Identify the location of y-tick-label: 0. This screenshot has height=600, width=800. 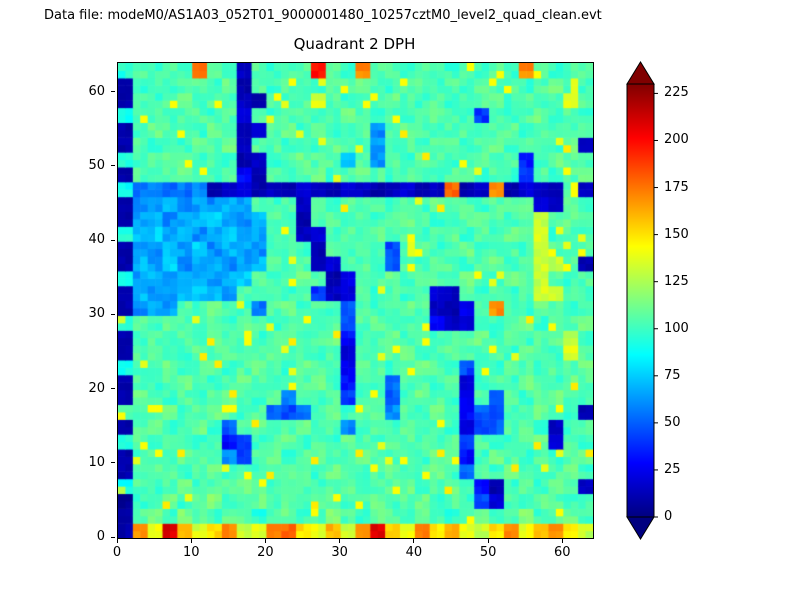
(100, 536).